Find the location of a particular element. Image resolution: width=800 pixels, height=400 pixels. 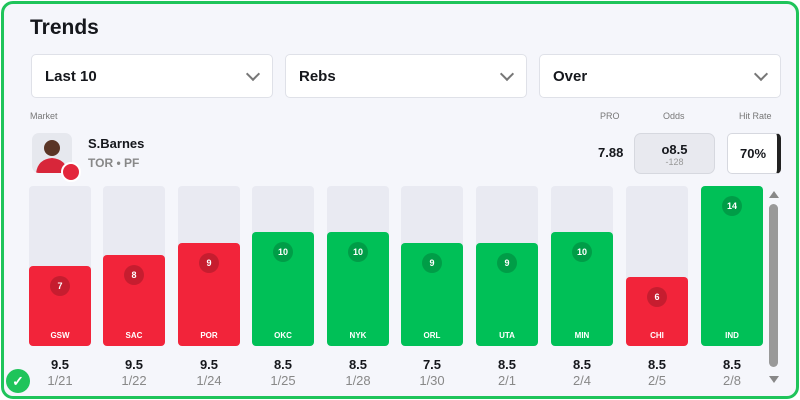

bar-column: 9 ORL is located at coordinates (432, 266).